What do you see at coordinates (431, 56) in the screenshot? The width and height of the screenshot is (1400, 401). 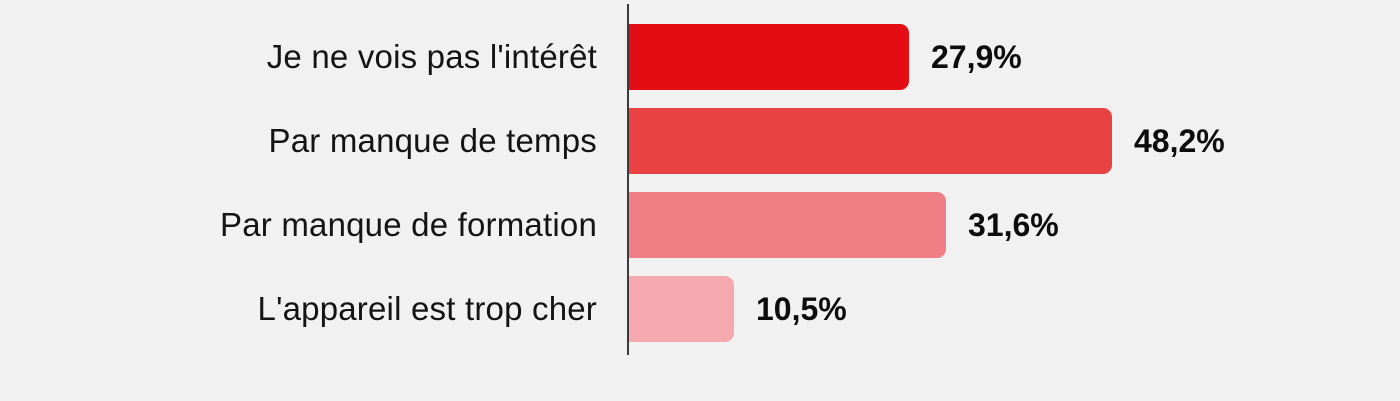 I see `category-label: Je ne vois pas l'intérêt` at bounding box center [431, 56].